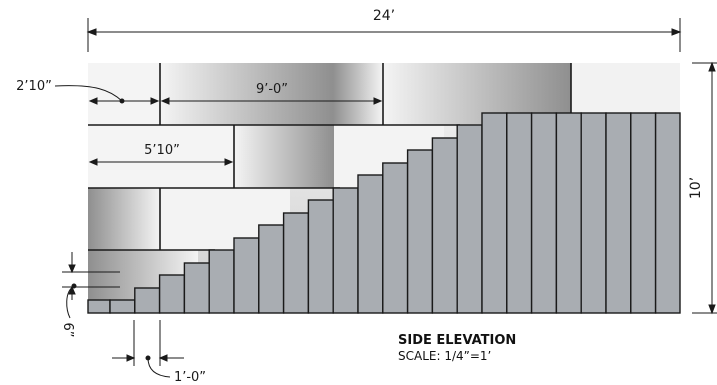  Describe the element at coordinates (67, 329) in the screenshot. I see `rise-label: 6”` at that location.